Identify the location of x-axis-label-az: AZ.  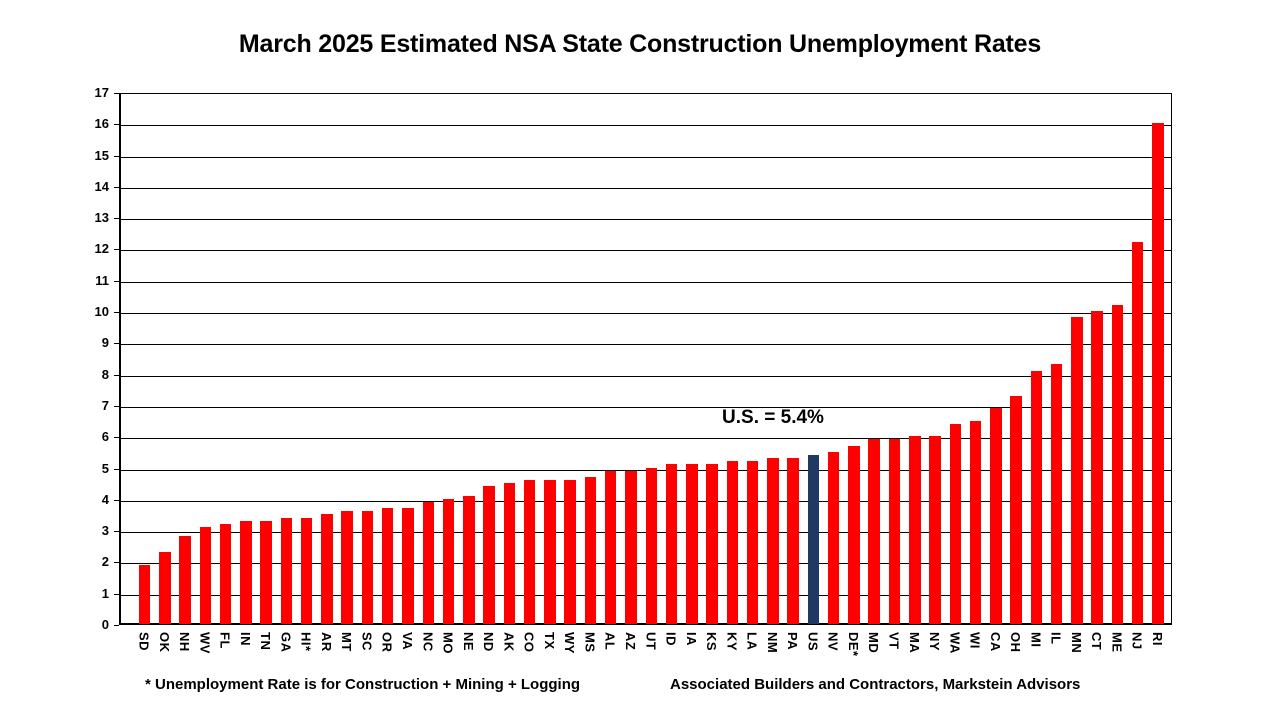
(630, 641).